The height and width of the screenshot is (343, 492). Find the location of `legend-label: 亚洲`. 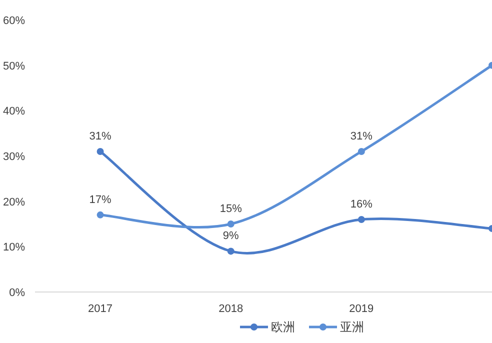

legend-label: 亚洲 is located at coordinates (352, 327).